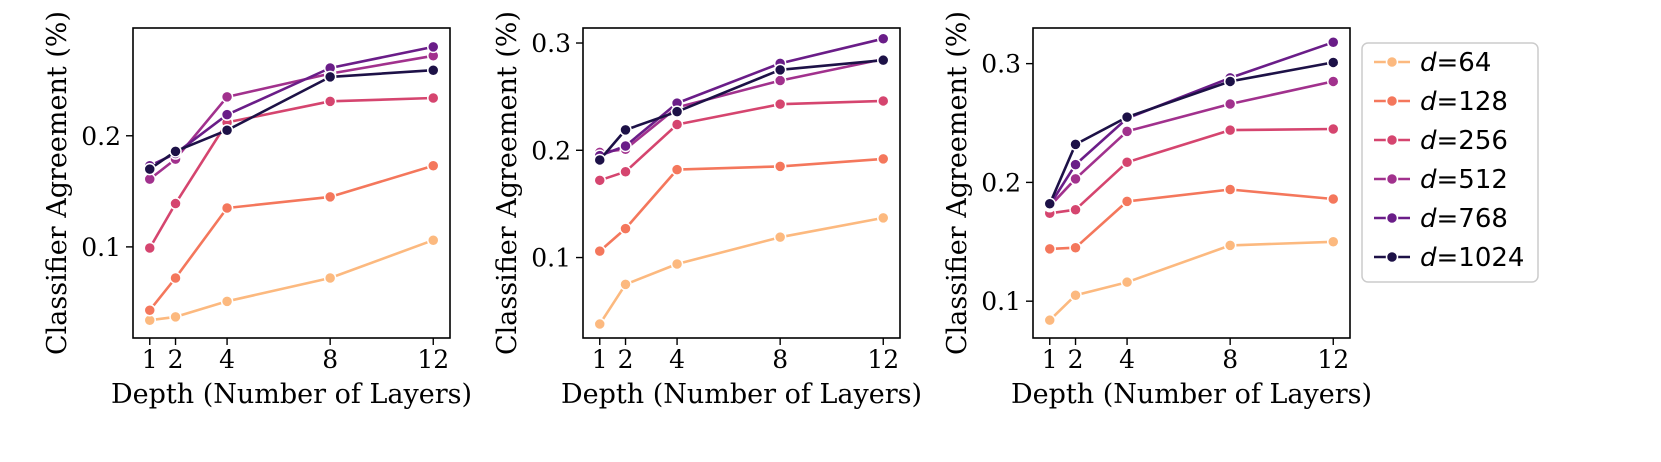  Describe the element at coordinates (1472, 102) in the screenshot. I see `legend-label-value: =128` at that location.